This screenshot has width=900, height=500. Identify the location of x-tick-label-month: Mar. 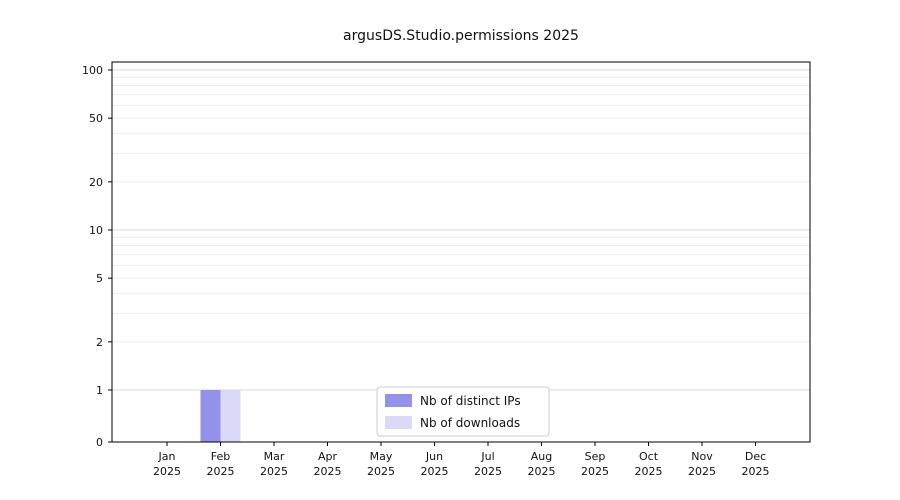
(274, 456).